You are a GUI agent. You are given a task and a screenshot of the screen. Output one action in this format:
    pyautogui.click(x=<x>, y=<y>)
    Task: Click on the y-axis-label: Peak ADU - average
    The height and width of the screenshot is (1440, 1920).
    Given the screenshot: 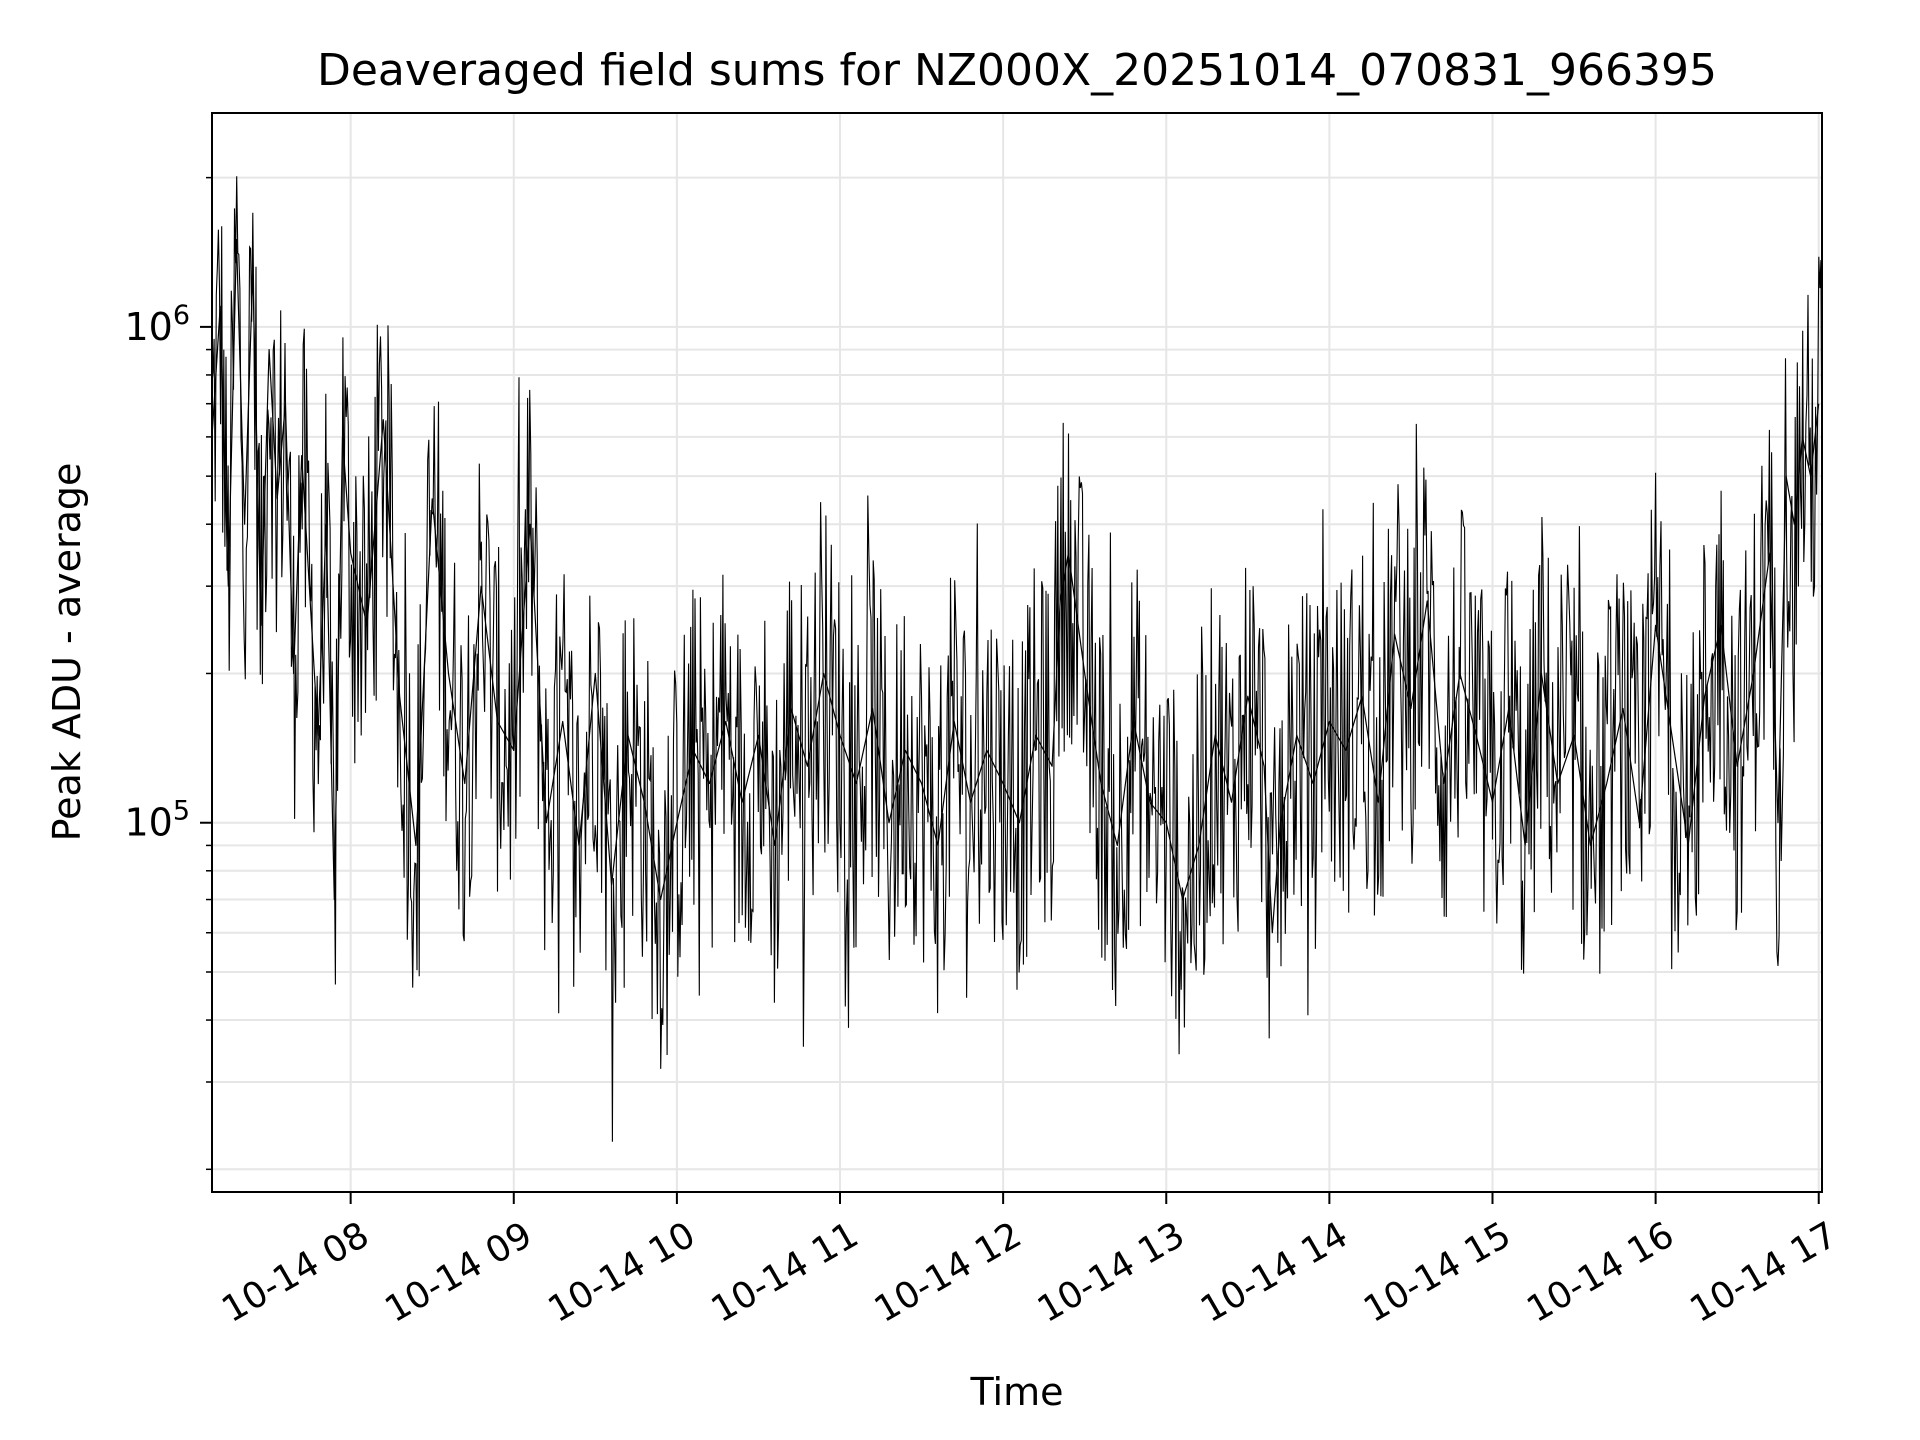 What is the action you would take?
    pyautogui.click(x=67, y=652)
    